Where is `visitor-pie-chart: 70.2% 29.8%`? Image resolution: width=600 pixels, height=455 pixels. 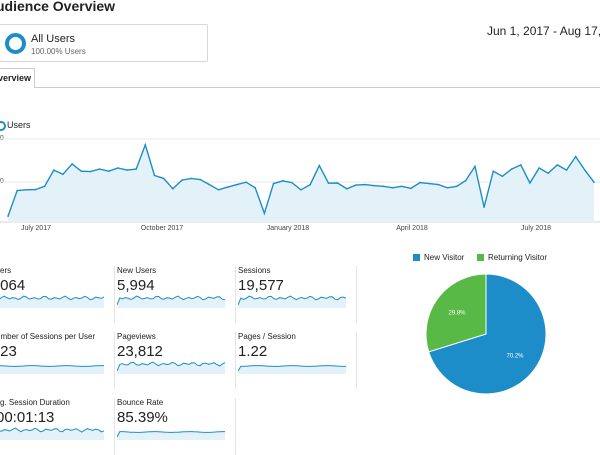
visitor-pie-chart: 70.2% 29.8% is located at coordinates (486, 334).